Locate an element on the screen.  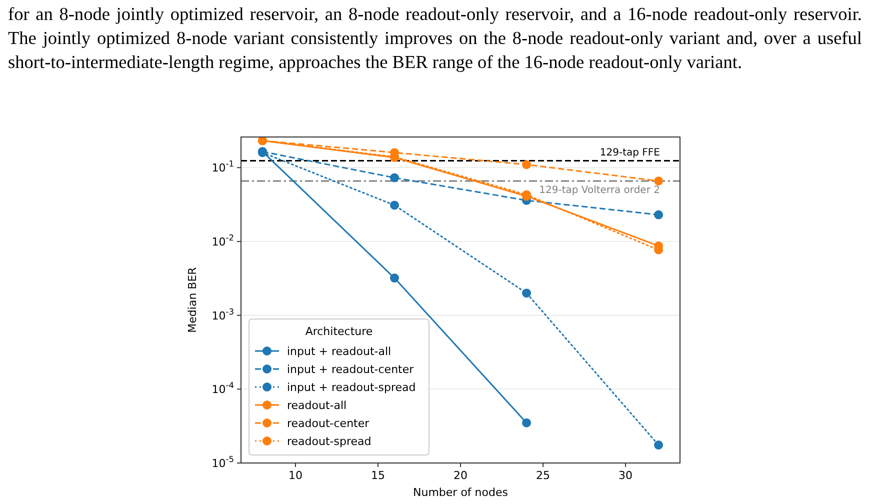
text: for an 8-node jointly optimized reservoir, an 8-node readout-only reservoir, and a 16-node readout-only reservoir. The jointly optimized 8-node variant consistently improves on the 8-node readout-only variant and, over a useful short-to-intermediate-length regime, approaches the BER range of the 16-node readout-only variant. is located at coordinates (435, 38).